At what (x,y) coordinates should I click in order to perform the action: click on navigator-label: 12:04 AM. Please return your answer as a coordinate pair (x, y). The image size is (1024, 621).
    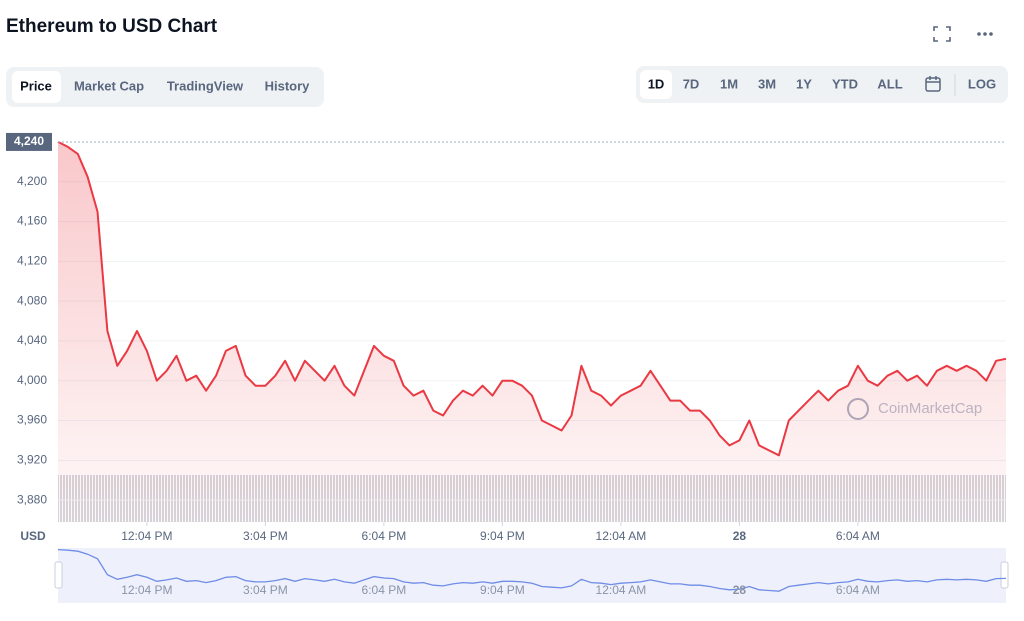
    Looking at the image, I should click on (621, 590).